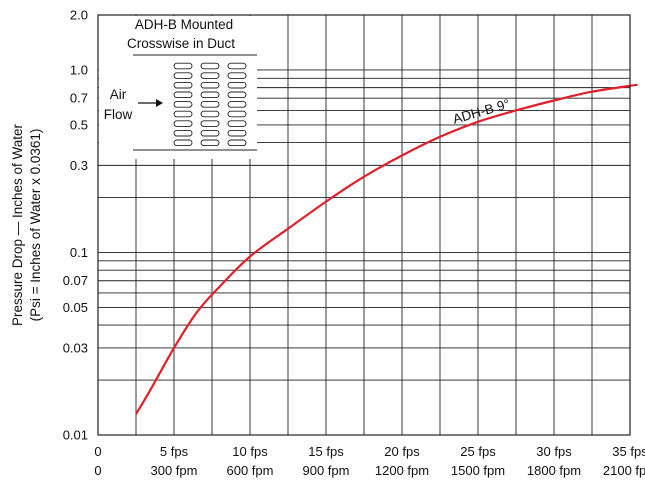 The width and height of the screenshot is (645, 483). I want to click on x-tick-label-fps: 25 fps, so click(478, 451).